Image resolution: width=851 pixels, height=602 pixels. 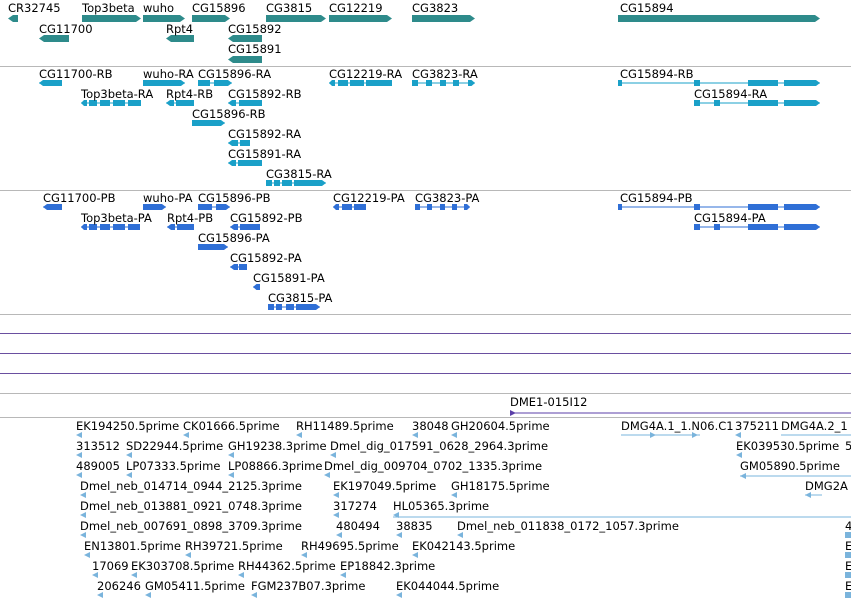 What do you see at coordinates (234, 198) in the screenshot?
I see `protein-label: CG15896-PB` at bounding box center [234, 198].